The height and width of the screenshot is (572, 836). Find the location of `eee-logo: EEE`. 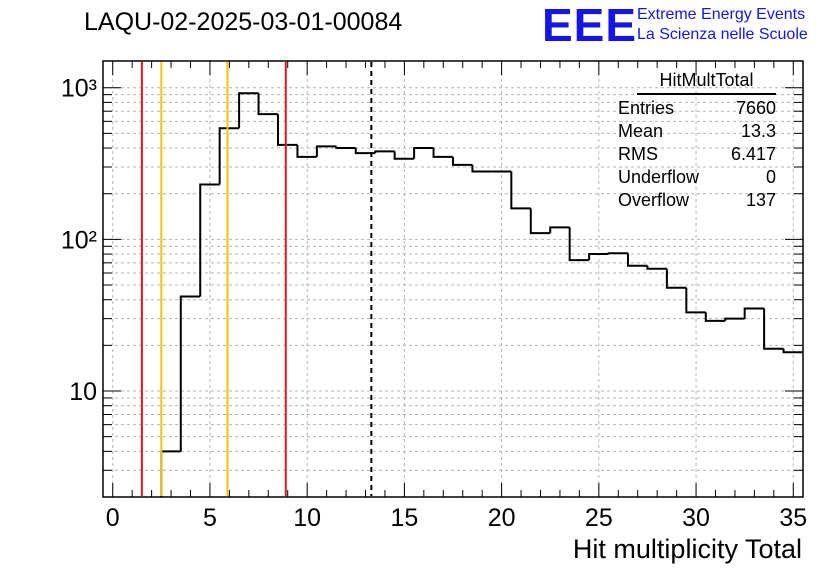

eee-logo: EEE is located at coordinates (590, 25).